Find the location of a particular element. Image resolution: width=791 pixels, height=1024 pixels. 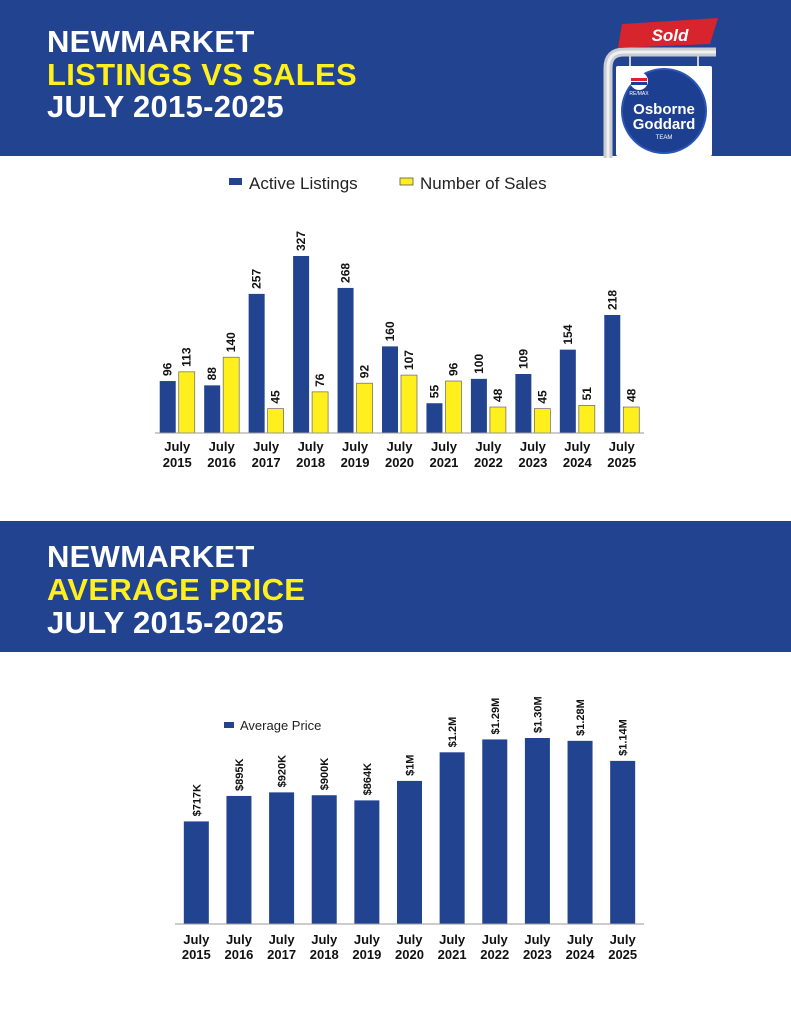

listings-bar-2019 is located at coordinates (345, 360).